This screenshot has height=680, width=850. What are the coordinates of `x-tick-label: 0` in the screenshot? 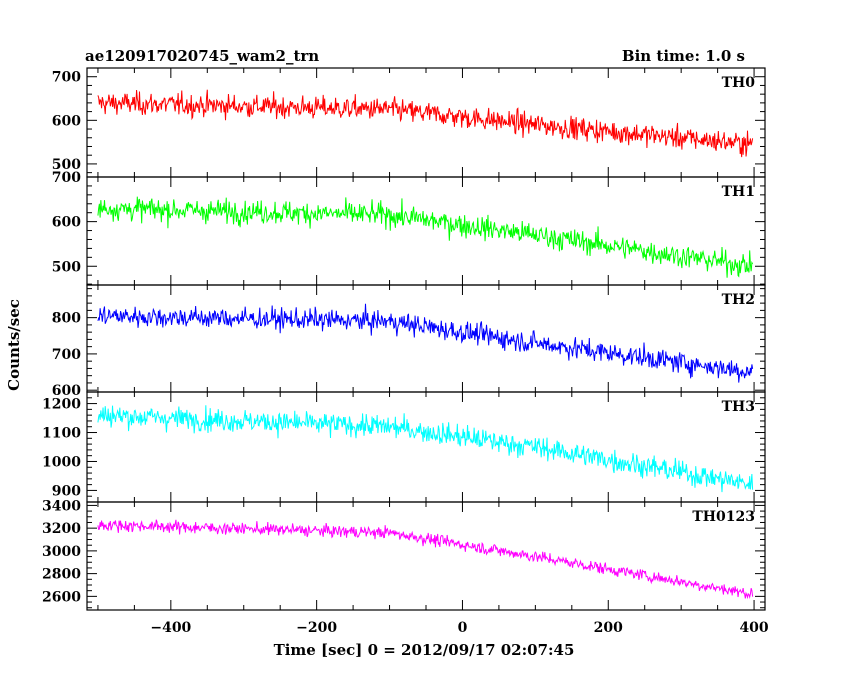 It's located at (463, 628).